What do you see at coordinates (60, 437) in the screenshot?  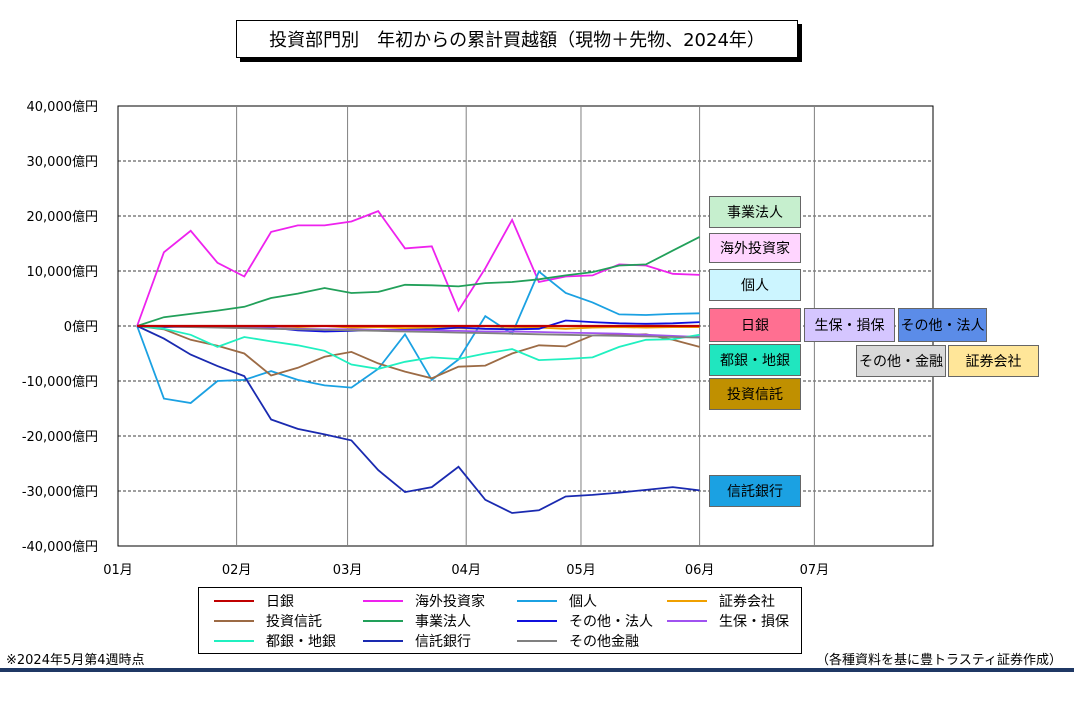 I see `y-tick-label: -20,000億円` at bounding box center [60, 437].